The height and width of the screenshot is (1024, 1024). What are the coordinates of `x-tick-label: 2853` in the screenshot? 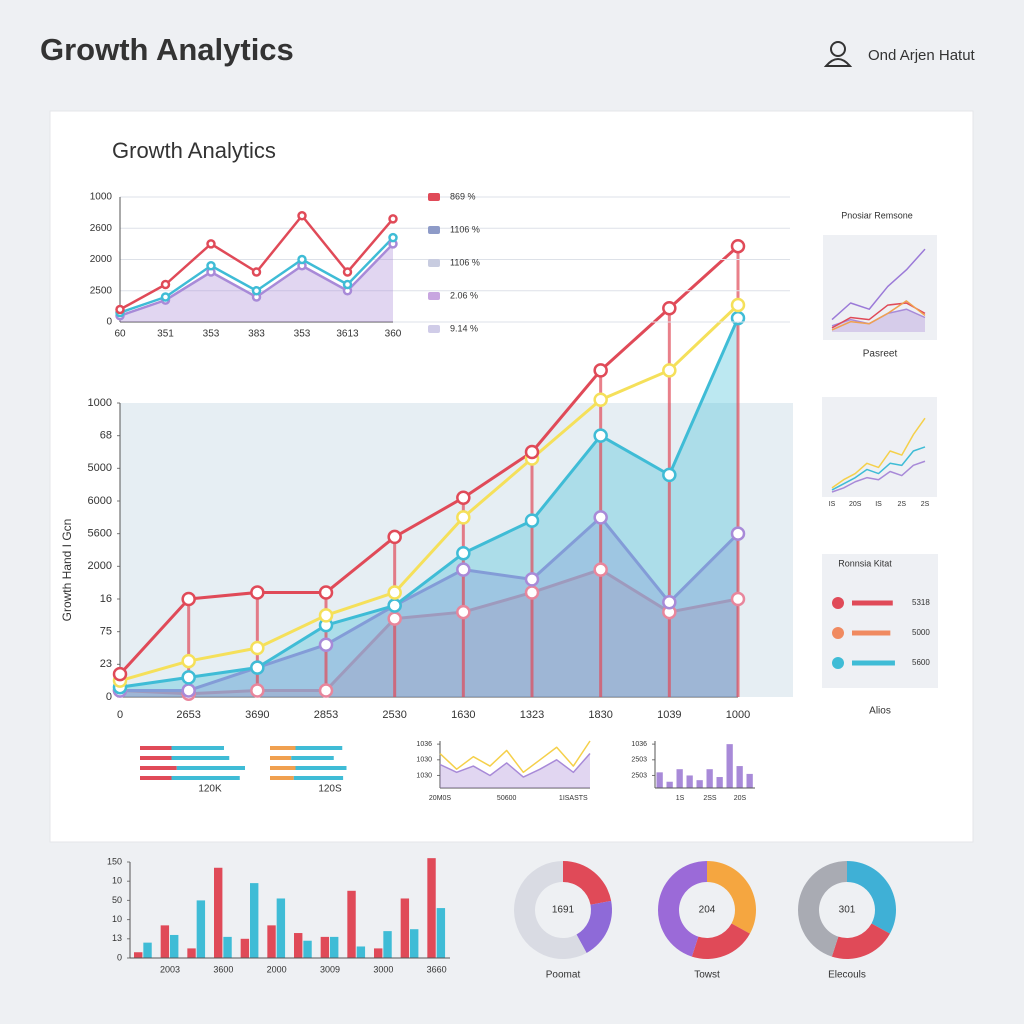 It's located at (326, 715).